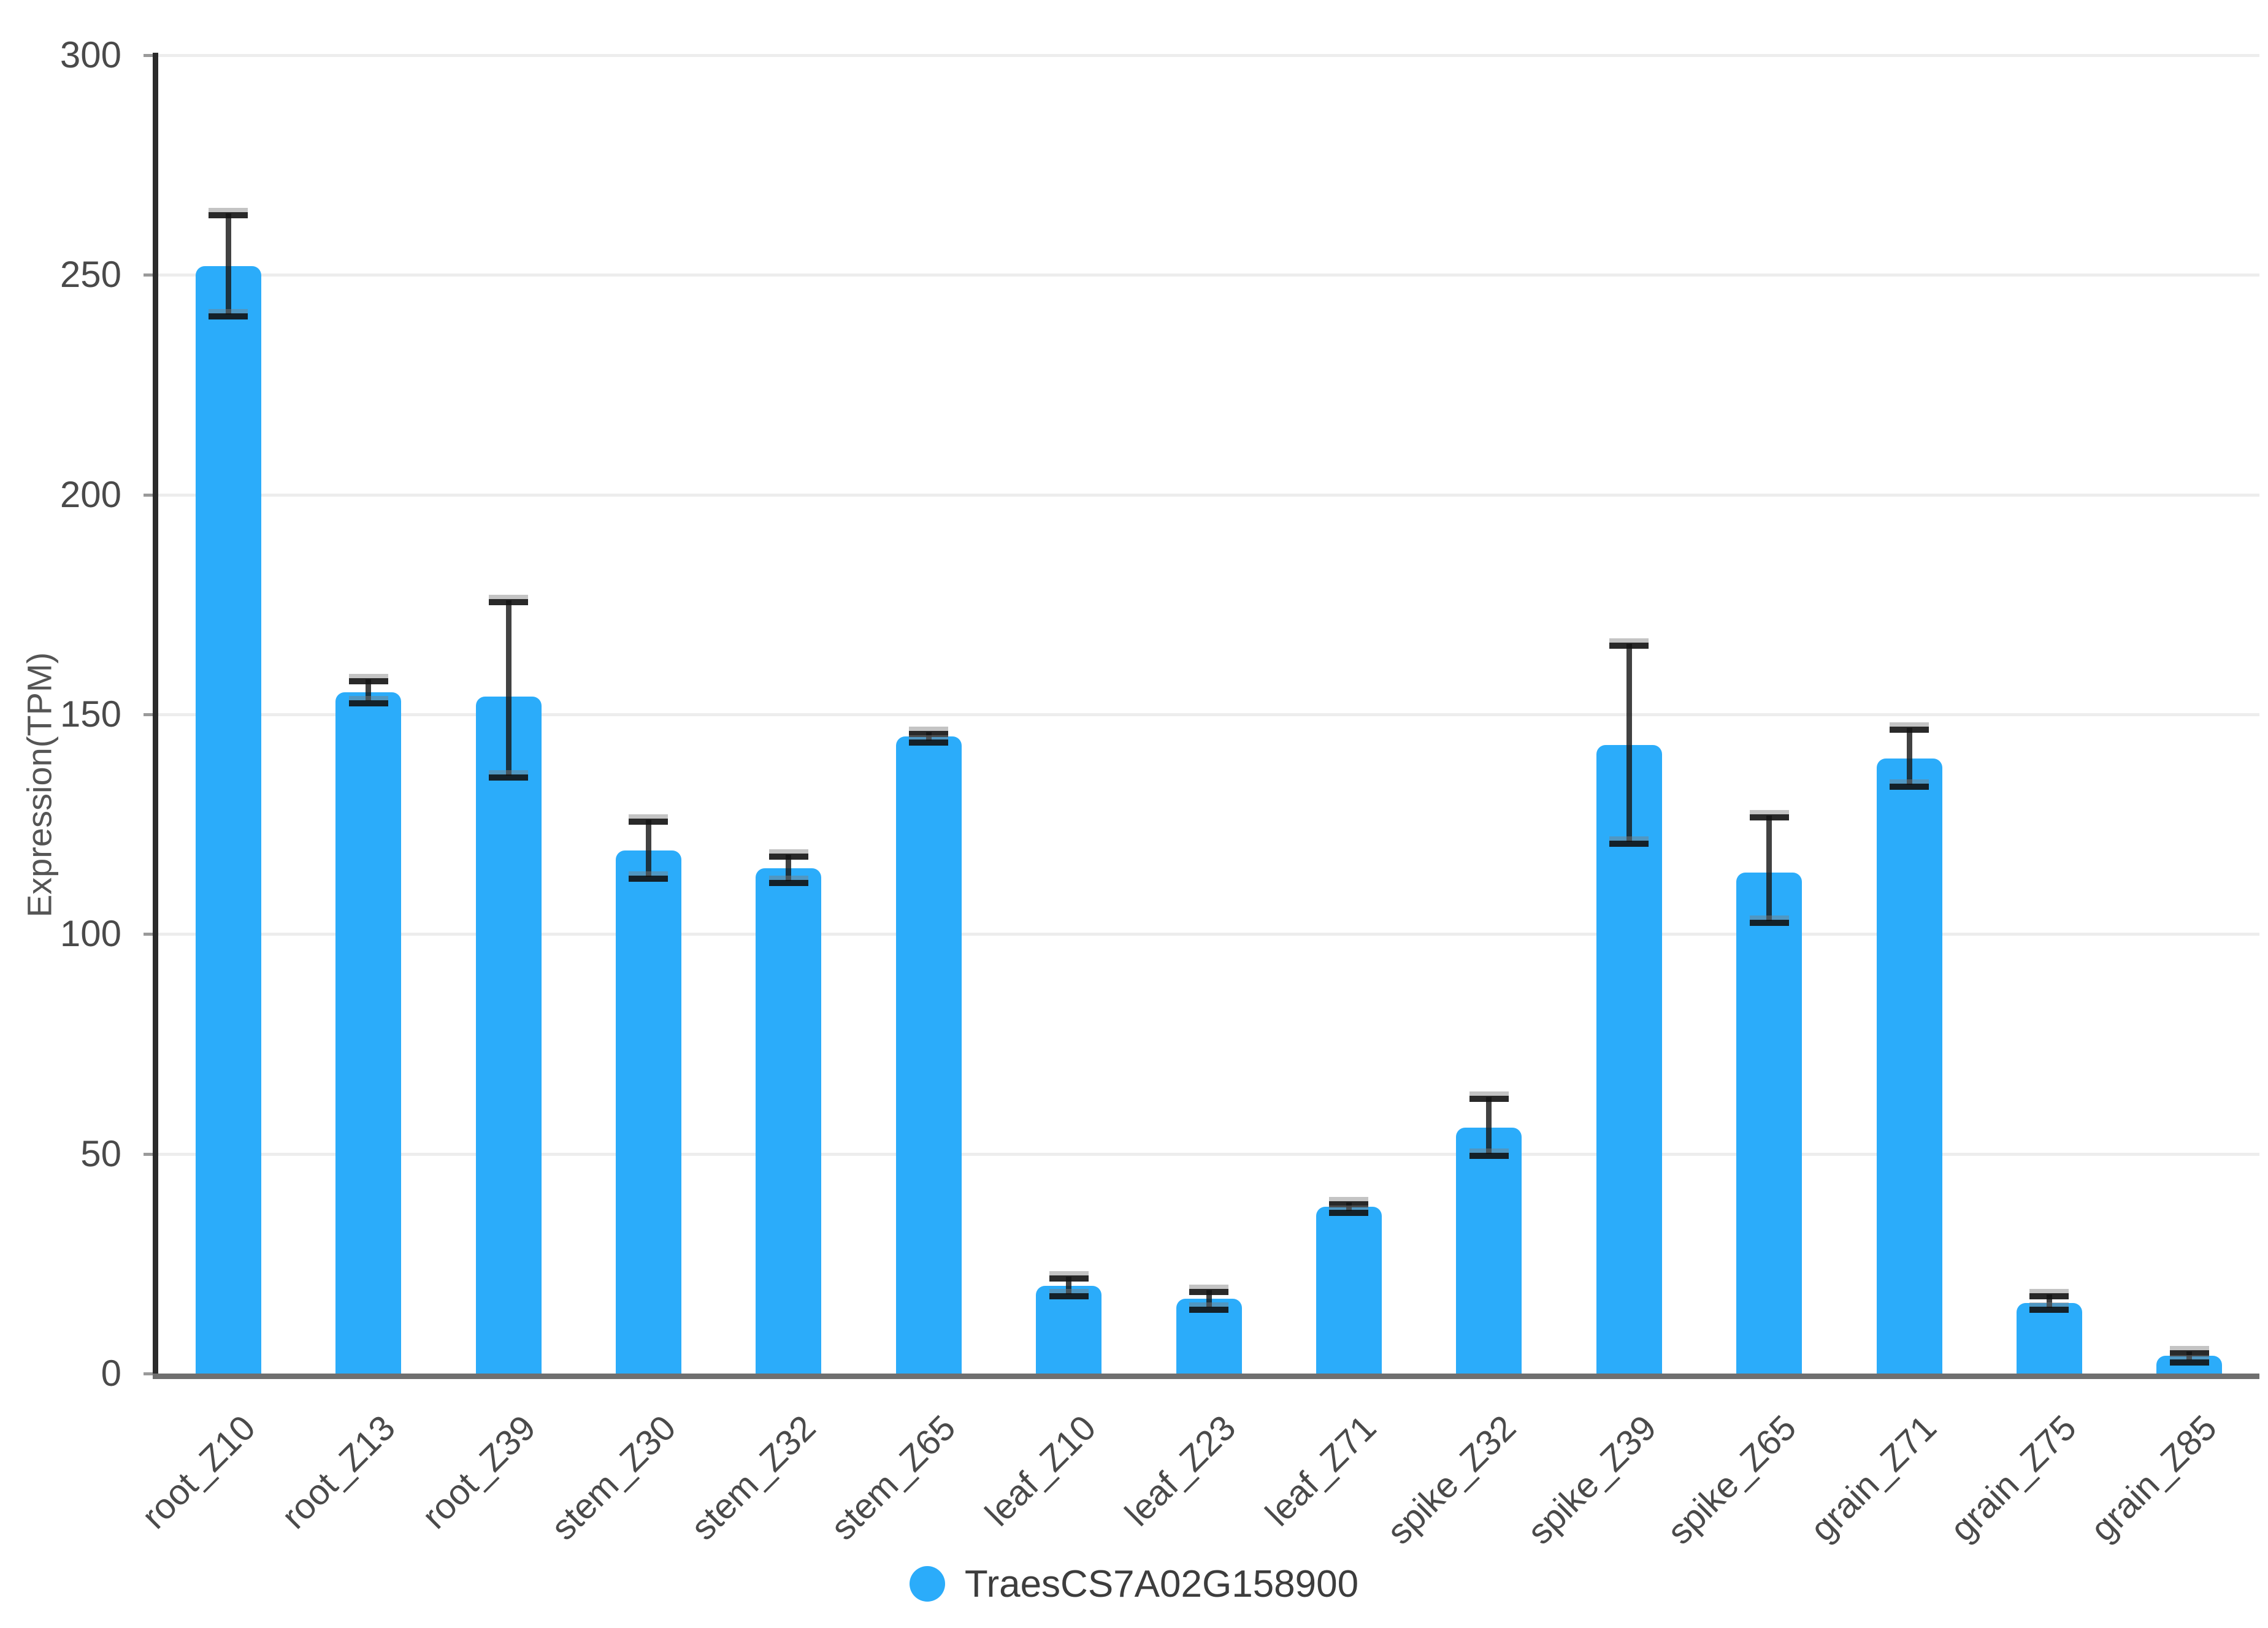 This screenshot has height=1628, width=2268. Describe the element at coordinates (1206, 1376) in the screenshot. I see `x-axis-line` at that location.